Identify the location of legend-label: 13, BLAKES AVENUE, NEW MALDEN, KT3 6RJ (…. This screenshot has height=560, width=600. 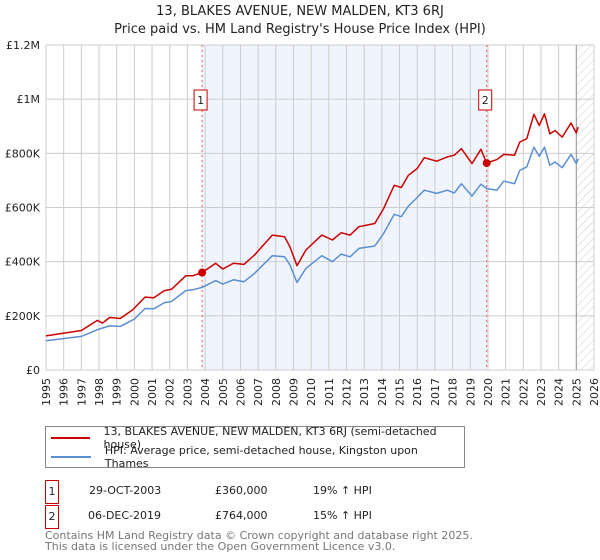
(270, 438).